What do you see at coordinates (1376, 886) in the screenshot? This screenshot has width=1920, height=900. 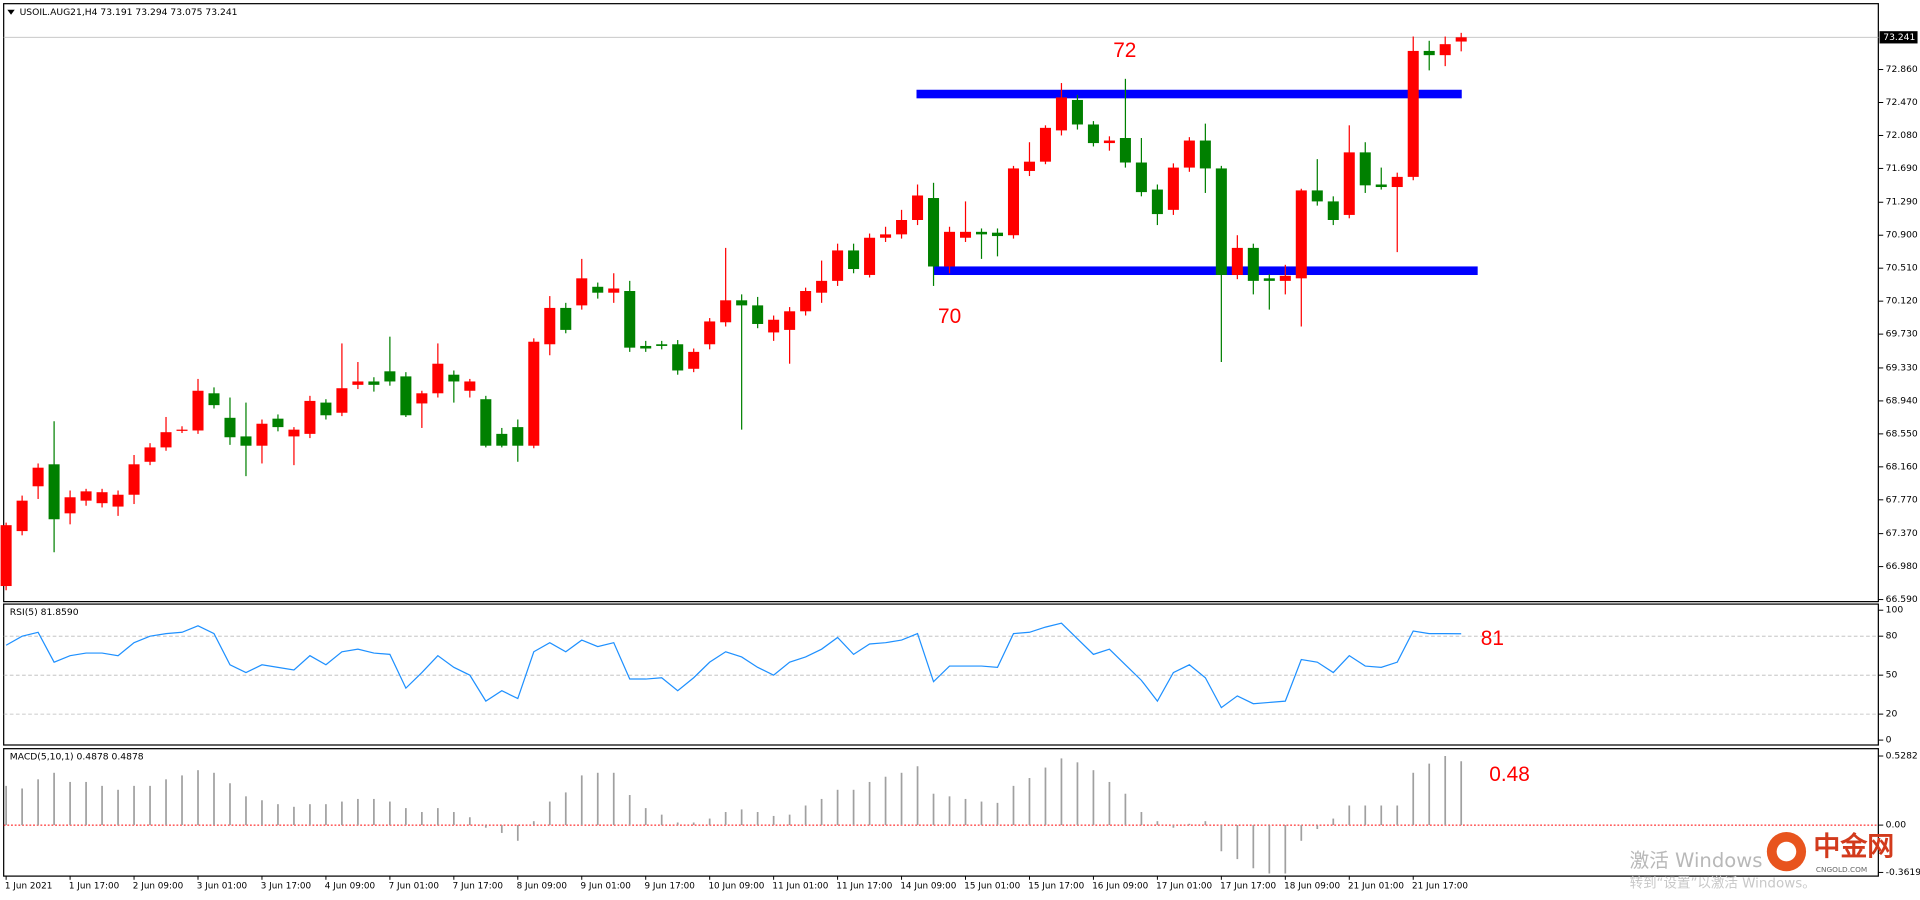 I see `x-tick-label: 21 Jun 01:00` at bounding box center [1376, 886].